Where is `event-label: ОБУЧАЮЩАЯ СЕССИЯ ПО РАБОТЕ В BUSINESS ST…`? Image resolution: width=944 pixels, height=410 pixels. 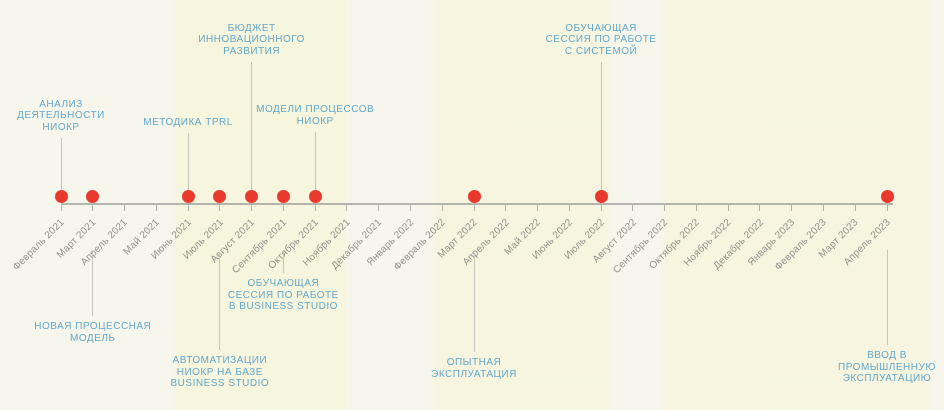
event-label: ОБУЧАЮЩАЯ СЕССИЯ ПО РАБОТЕ В BUSINESS ST… is located at coordinates (283, 295).